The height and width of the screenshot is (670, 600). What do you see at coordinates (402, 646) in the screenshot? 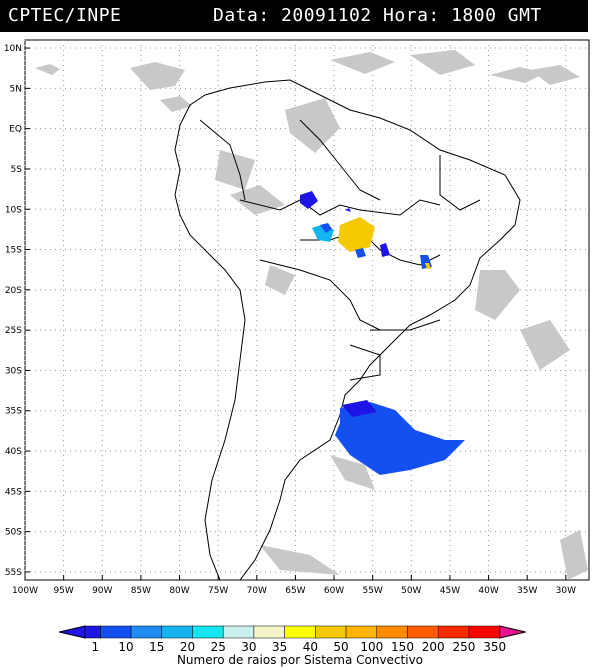
I see `legend-tick-label: 150` at bounding box center [402, 646].